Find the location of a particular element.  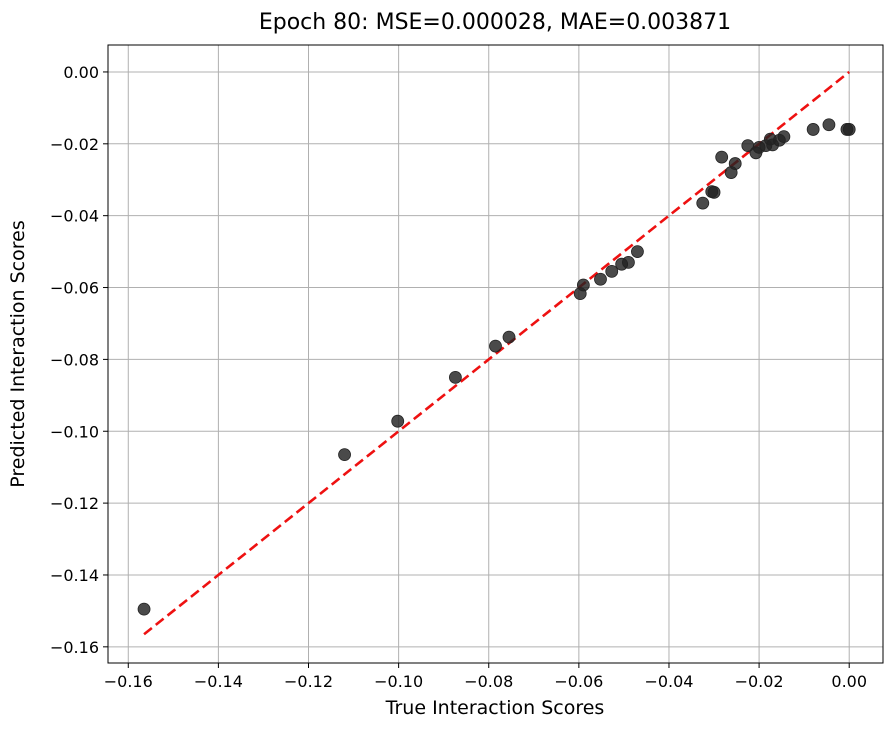

x-tick-label: 0.00 is located at coordinates (849, 681).